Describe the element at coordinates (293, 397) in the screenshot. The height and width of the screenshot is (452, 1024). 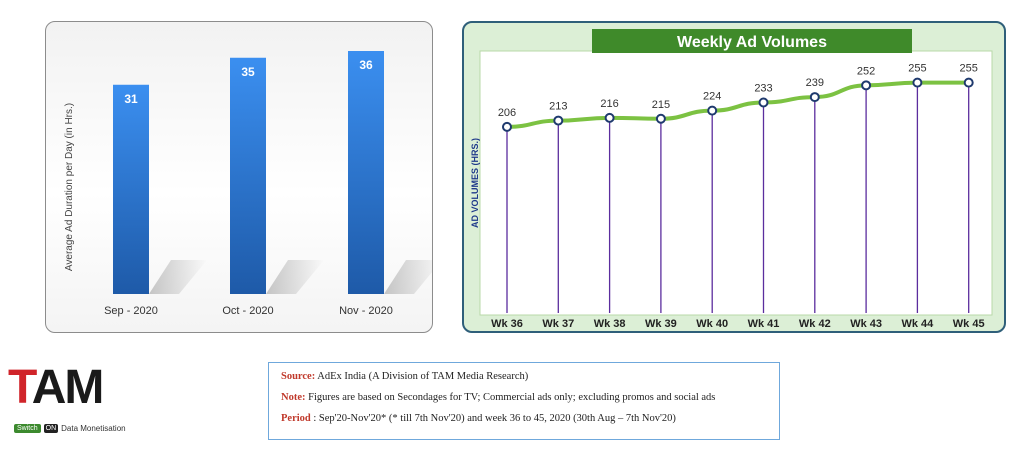
I see `note-label: Note:` at that location.